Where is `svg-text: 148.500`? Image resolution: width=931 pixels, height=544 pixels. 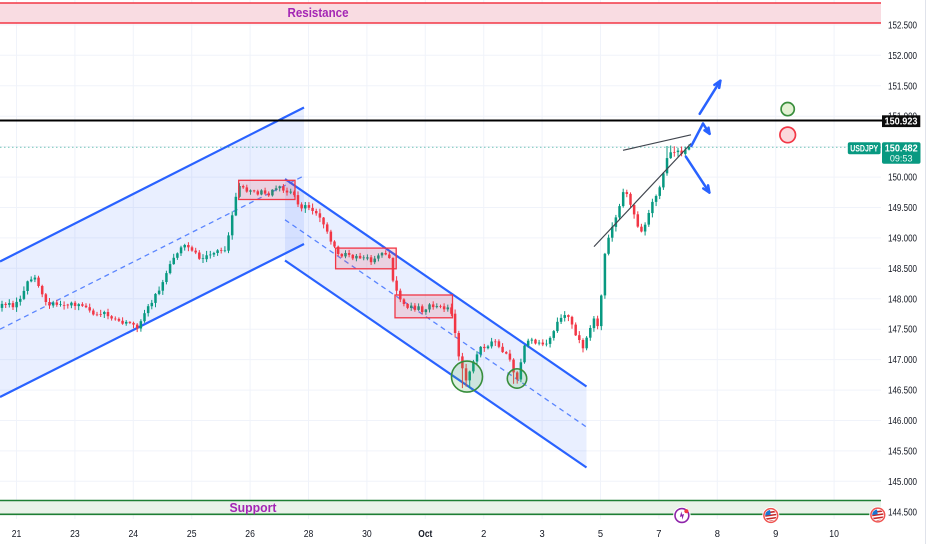 svg-text: 148.500 is located at coordinates (902, 269).